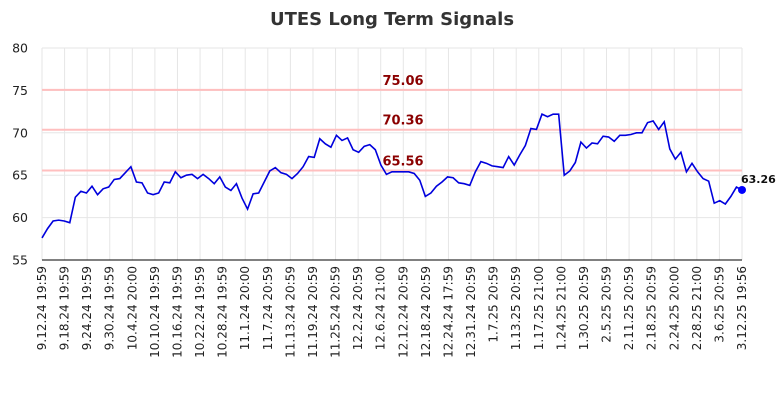  I want to click on y-tick-label: 65, so click(20, 175).